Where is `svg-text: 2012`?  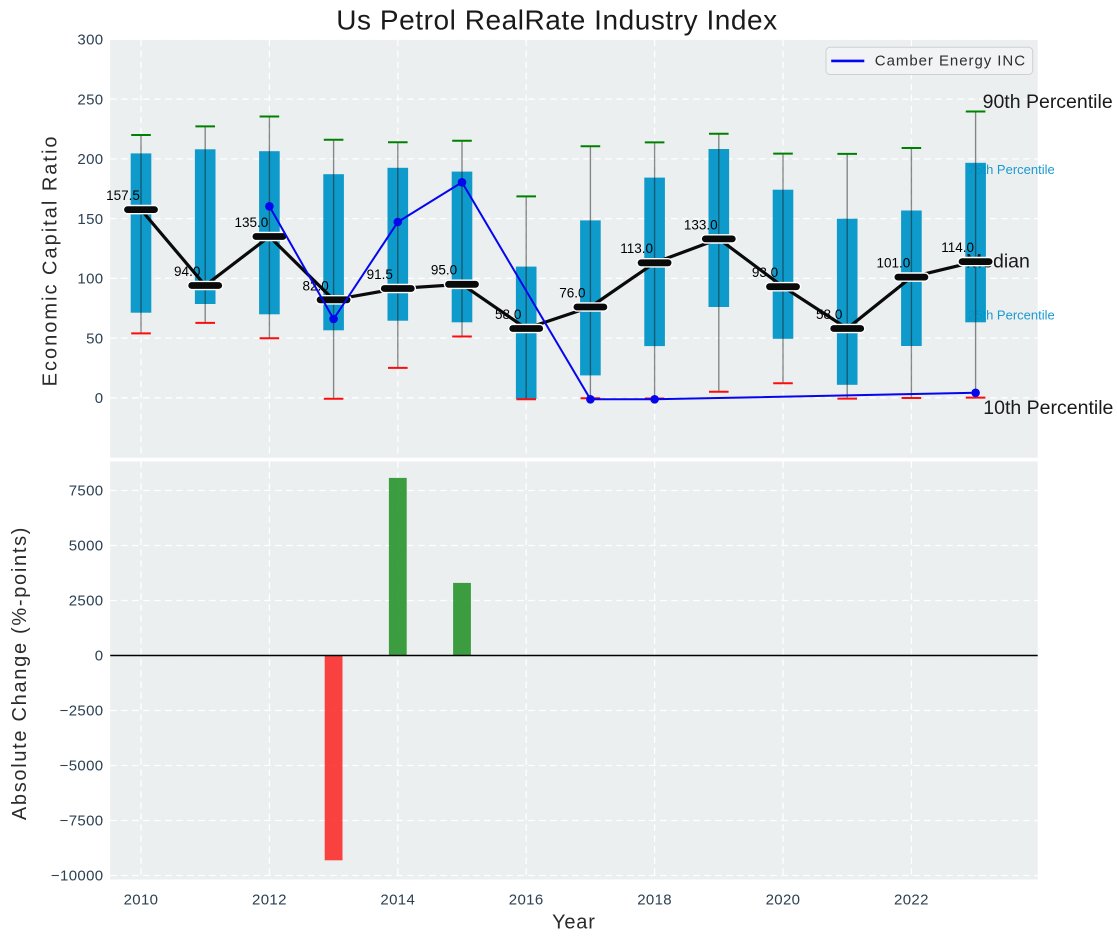
svg-text: 2012 is located at coordinates (269, 900).